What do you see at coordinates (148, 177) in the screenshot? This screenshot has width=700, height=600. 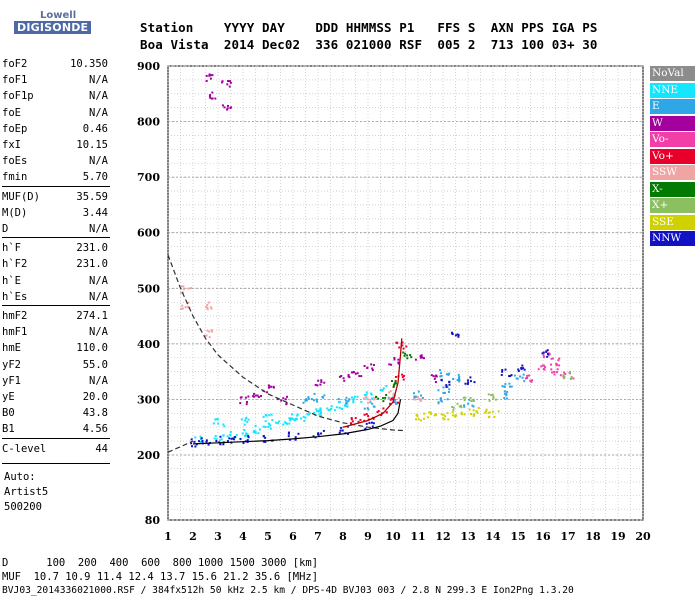 I see `y-tick-label: 700` at bounding box center [148, 177].